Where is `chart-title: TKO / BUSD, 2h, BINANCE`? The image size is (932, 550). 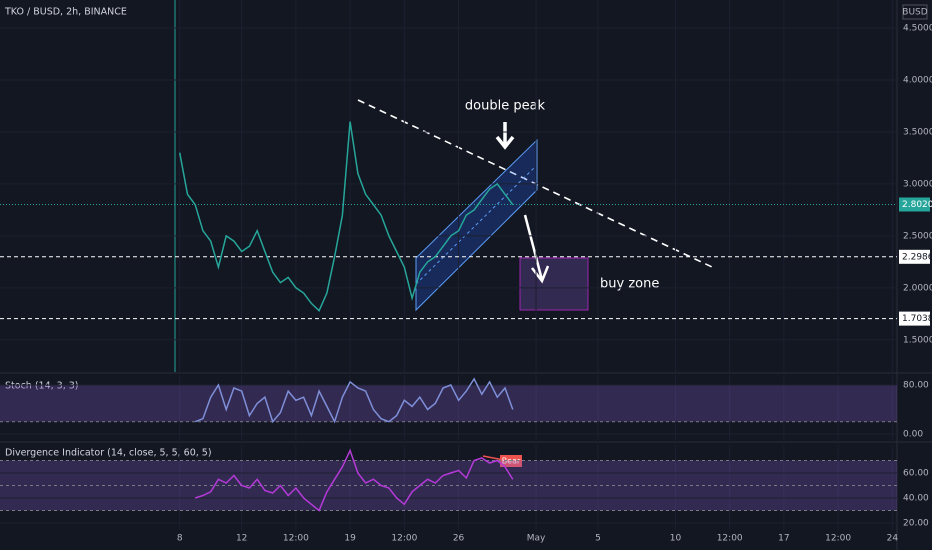 chart-title: TKO / BUSD, 2h, BINANCE is located at coordinates (65, 12).